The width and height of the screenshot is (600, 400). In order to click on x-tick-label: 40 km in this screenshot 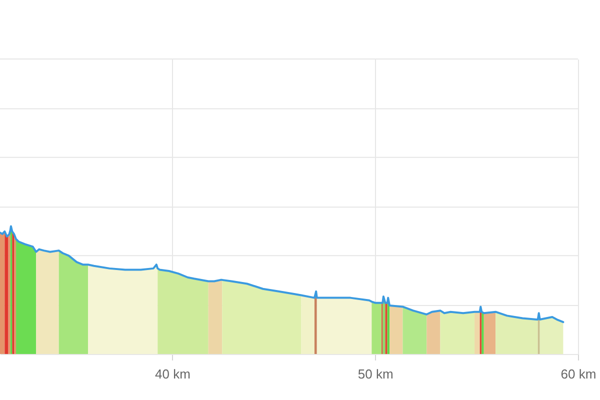, I will do `click(172, 374)`.